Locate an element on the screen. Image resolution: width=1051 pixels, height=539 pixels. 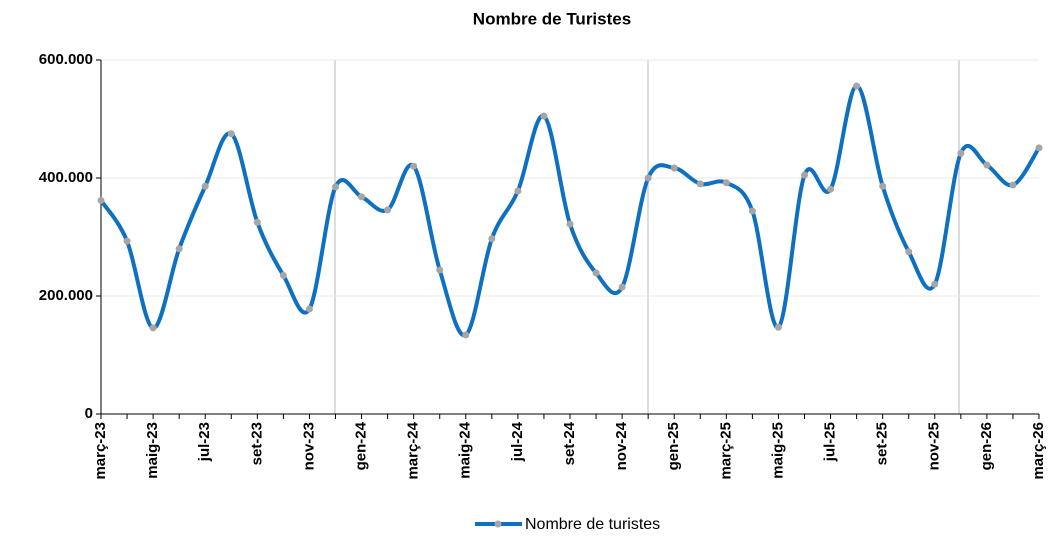
legend-label: Nombre de turistes is located at coordinates (592, 524).